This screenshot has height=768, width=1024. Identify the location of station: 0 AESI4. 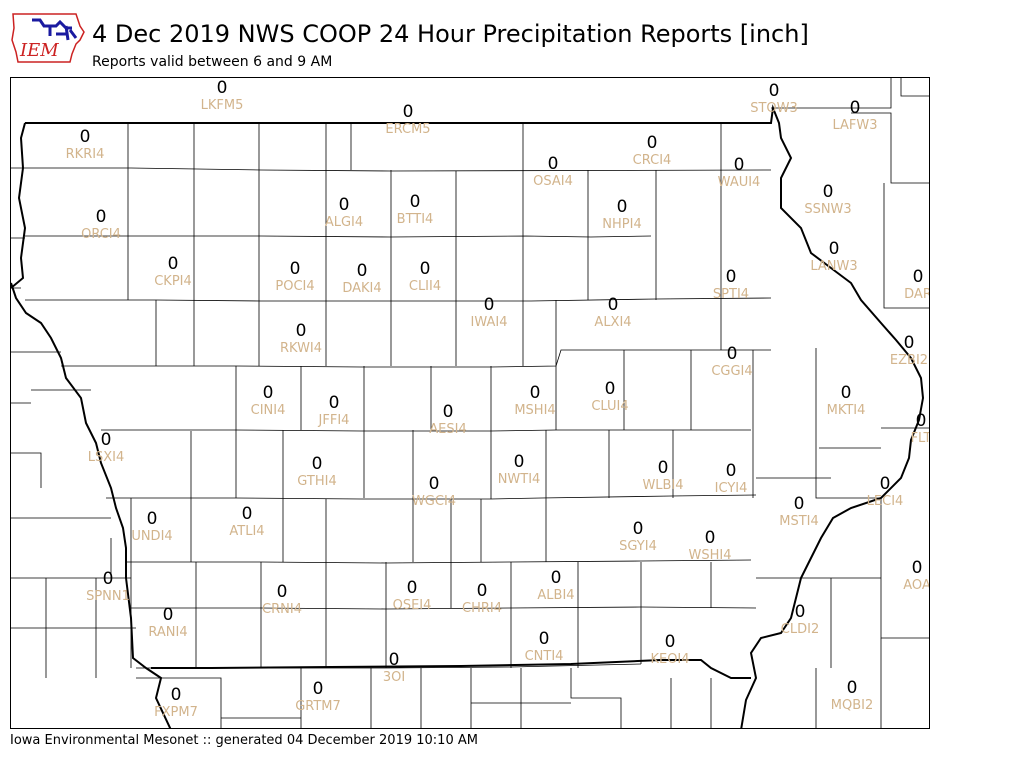
(448, 419).